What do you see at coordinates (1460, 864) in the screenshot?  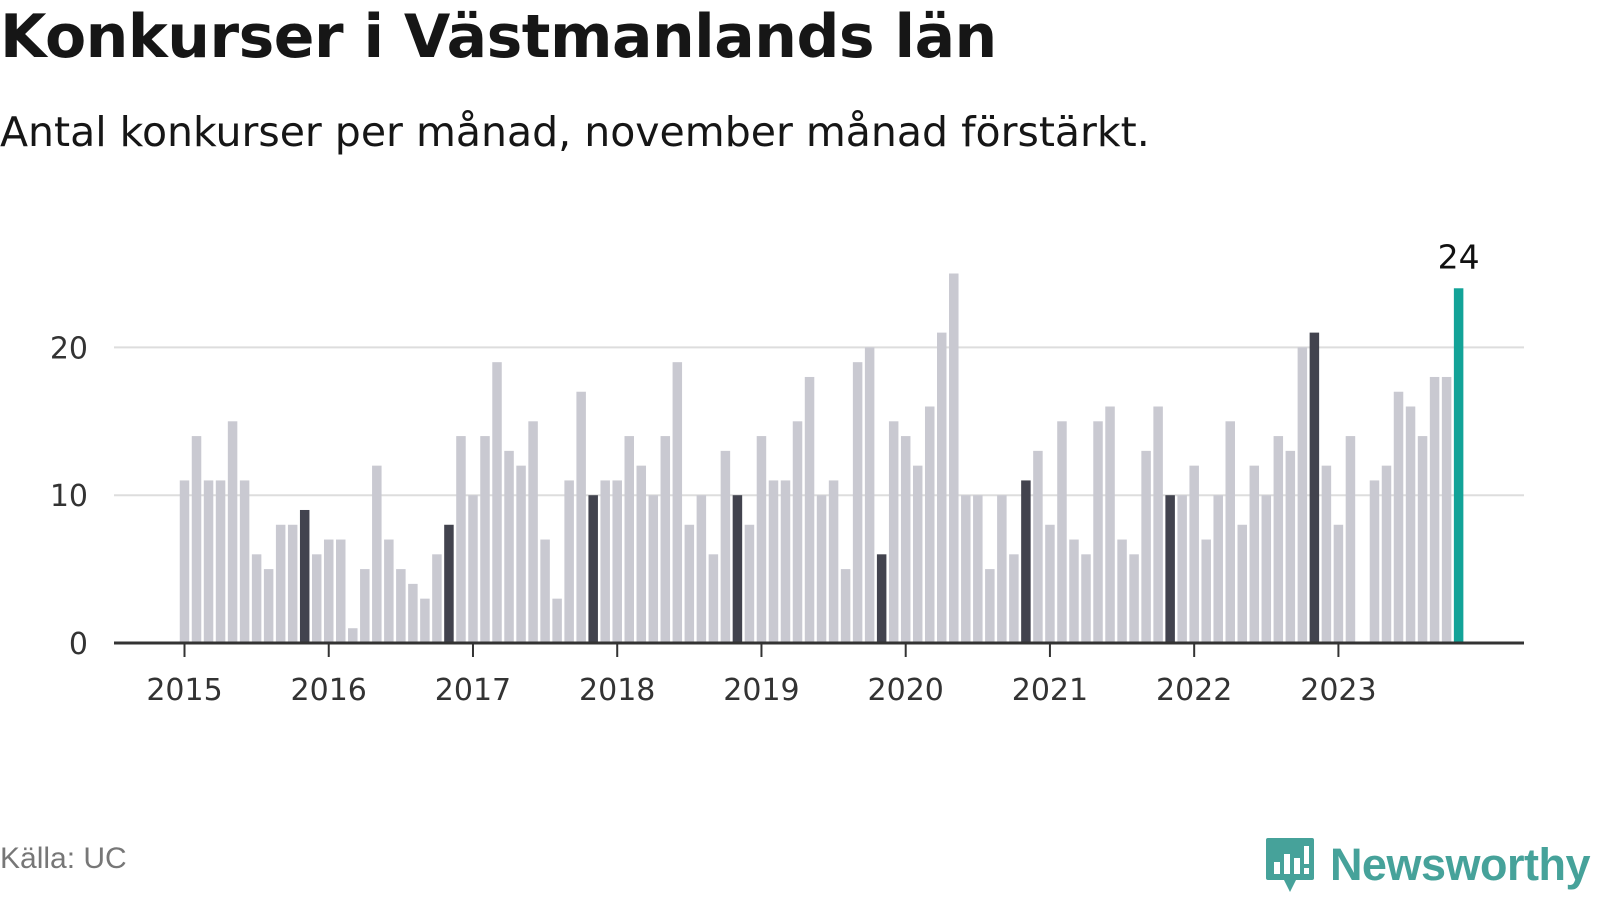 I see `brand-name: Newsworthy` at bounding box center [1460, 864].